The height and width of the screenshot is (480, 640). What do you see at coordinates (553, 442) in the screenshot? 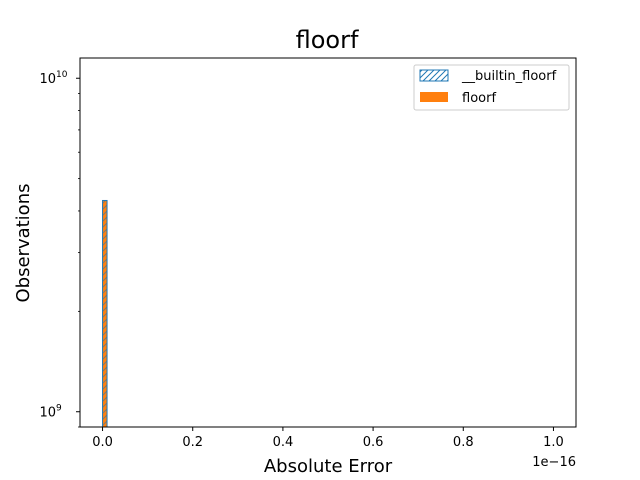
I see `x-tick-label: 1.0` at bounding box center [553, 442].